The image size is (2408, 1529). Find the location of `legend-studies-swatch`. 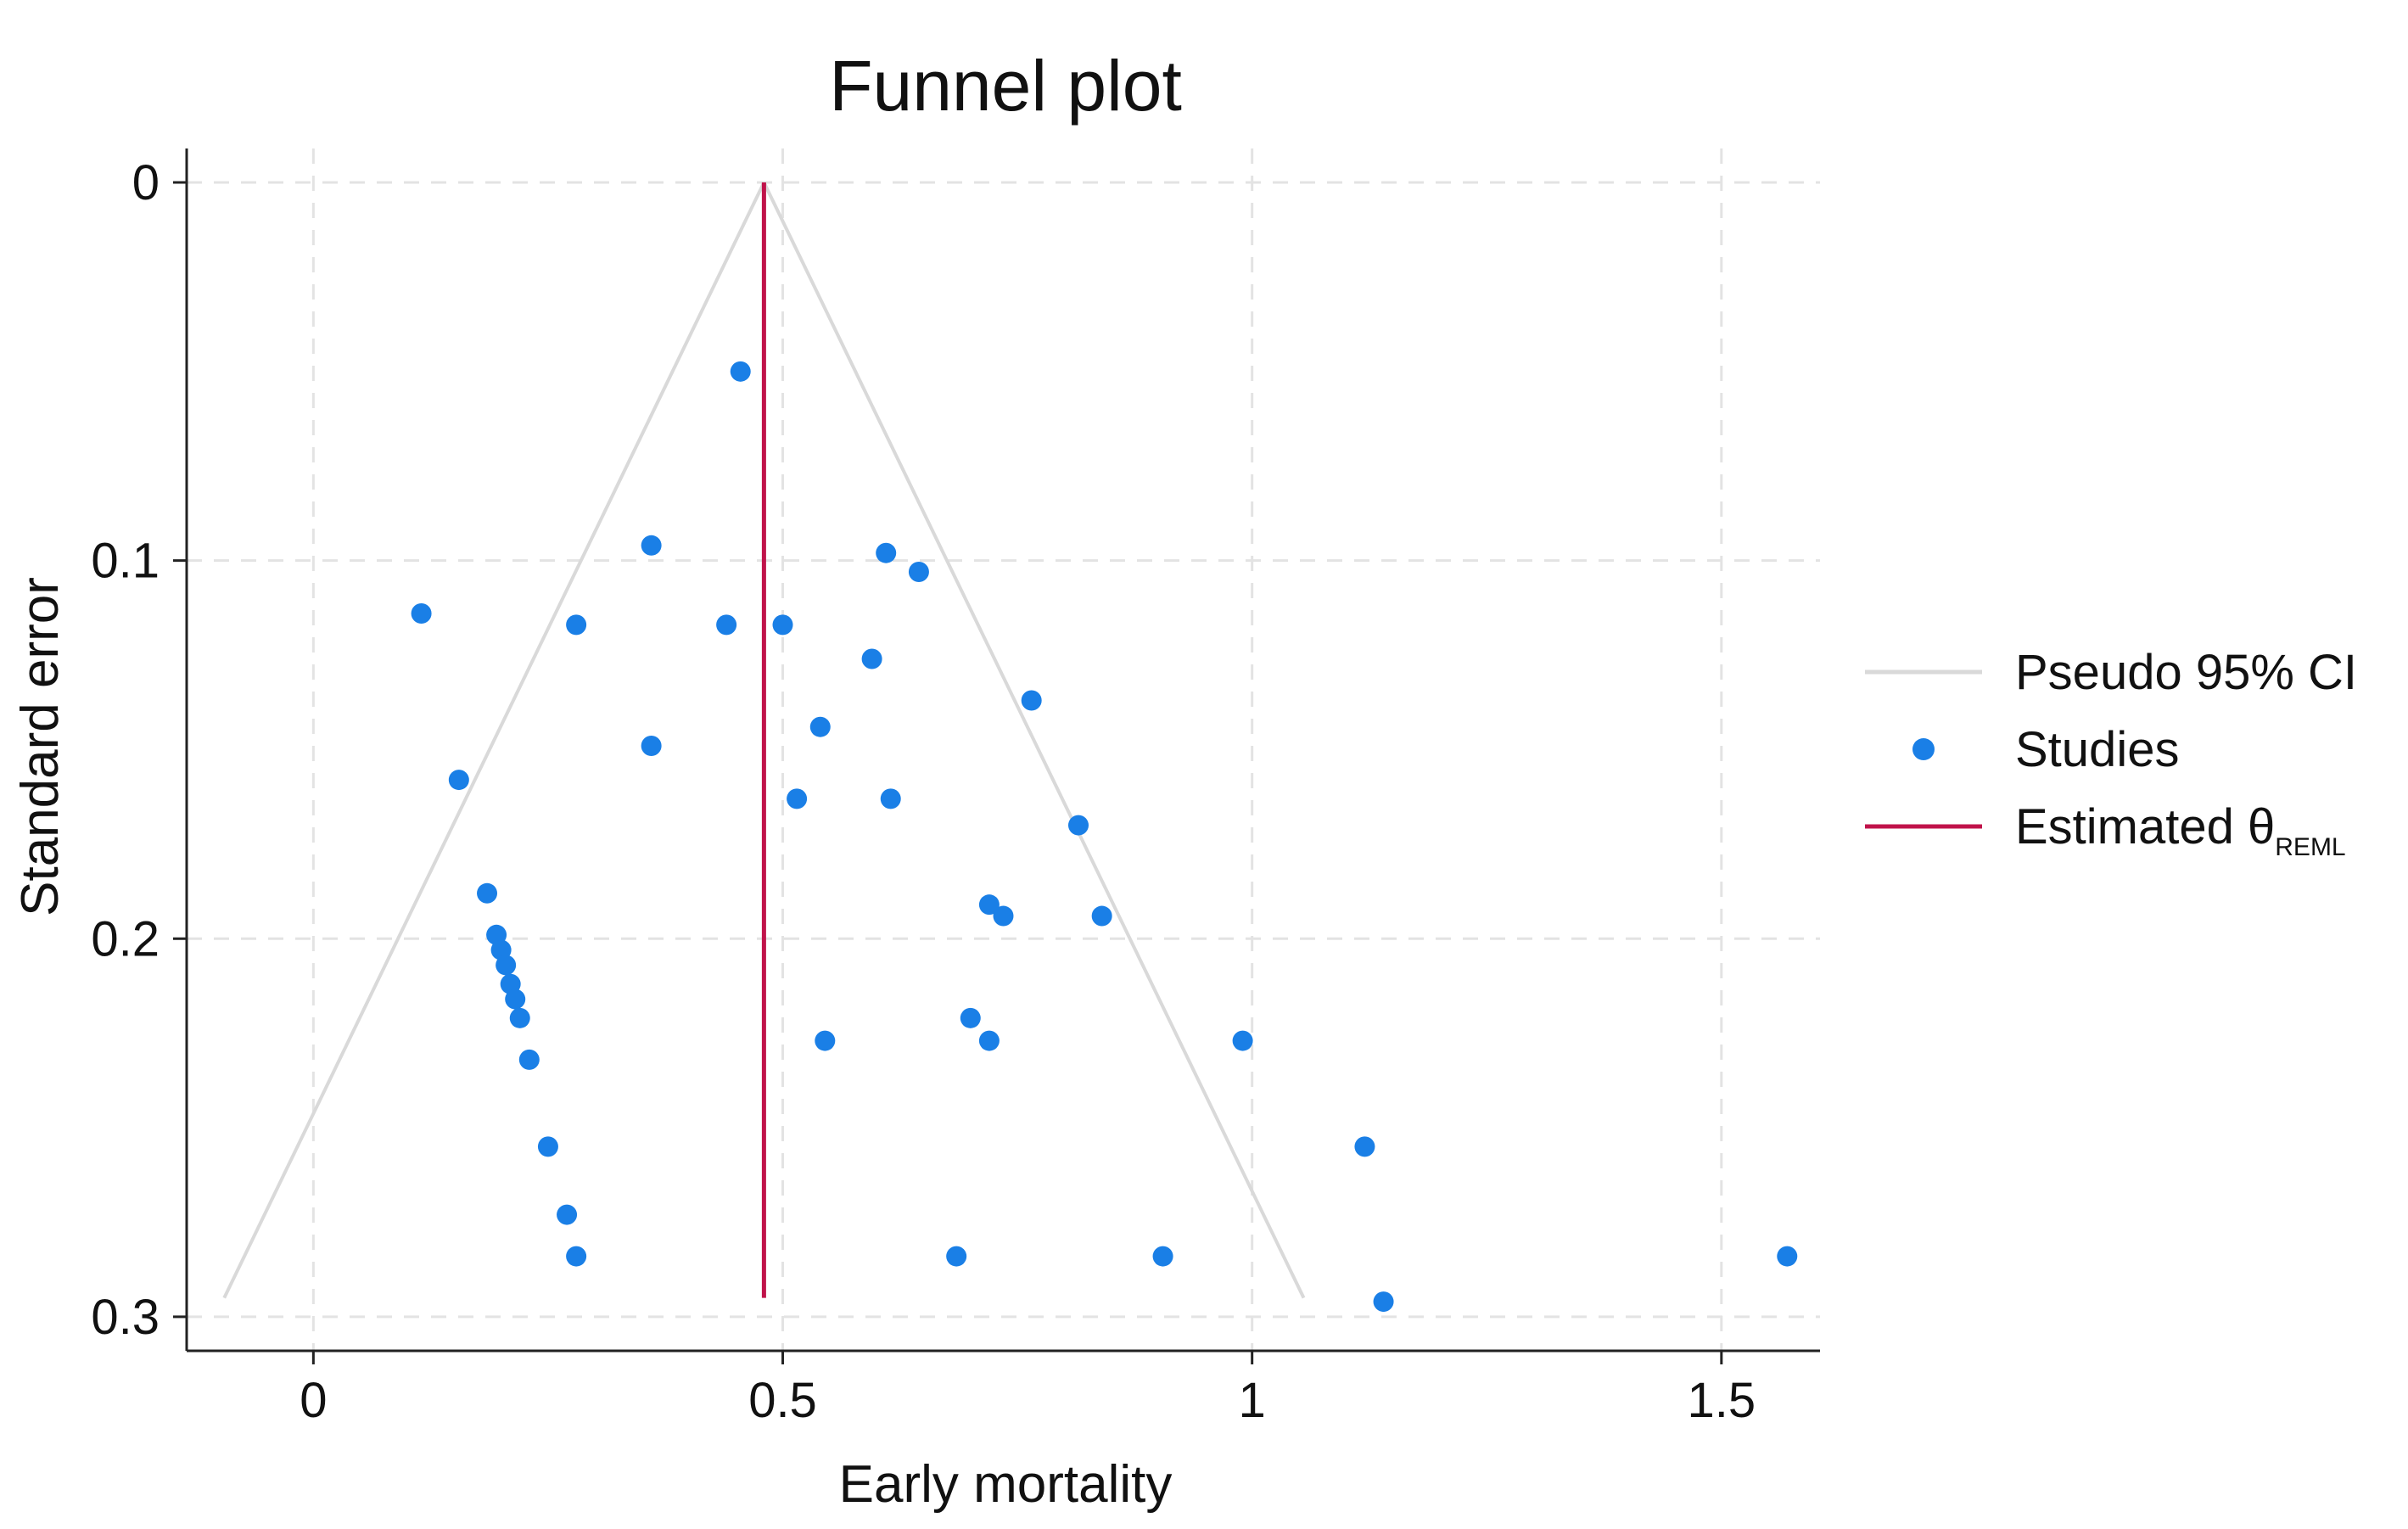

legend-studies-swatch is located at coordinates (1924, 749).